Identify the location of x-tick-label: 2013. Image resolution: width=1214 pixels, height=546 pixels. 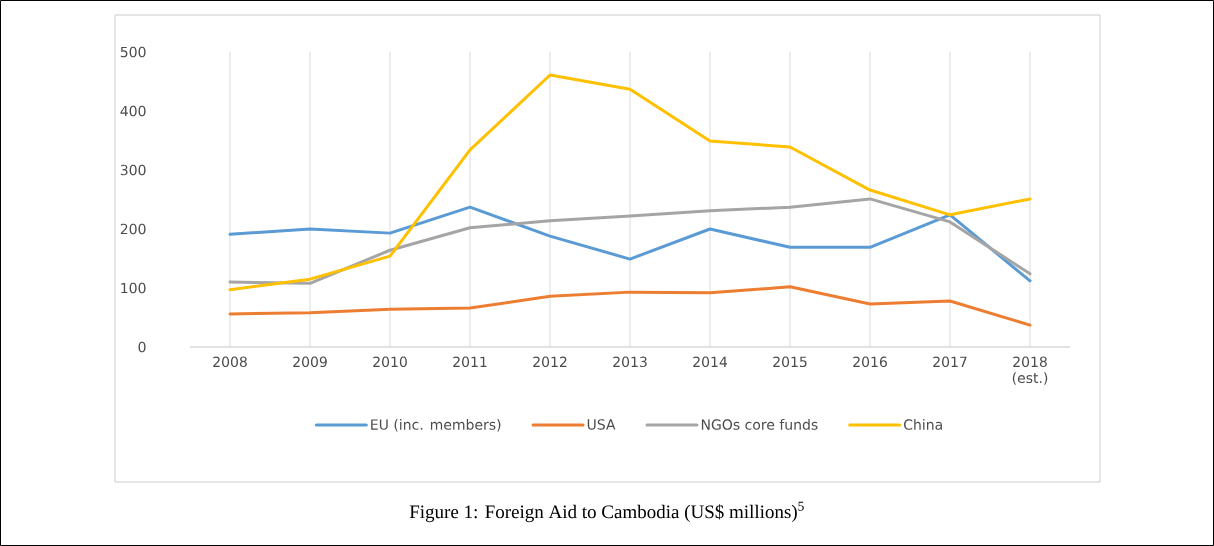
(630, 362).